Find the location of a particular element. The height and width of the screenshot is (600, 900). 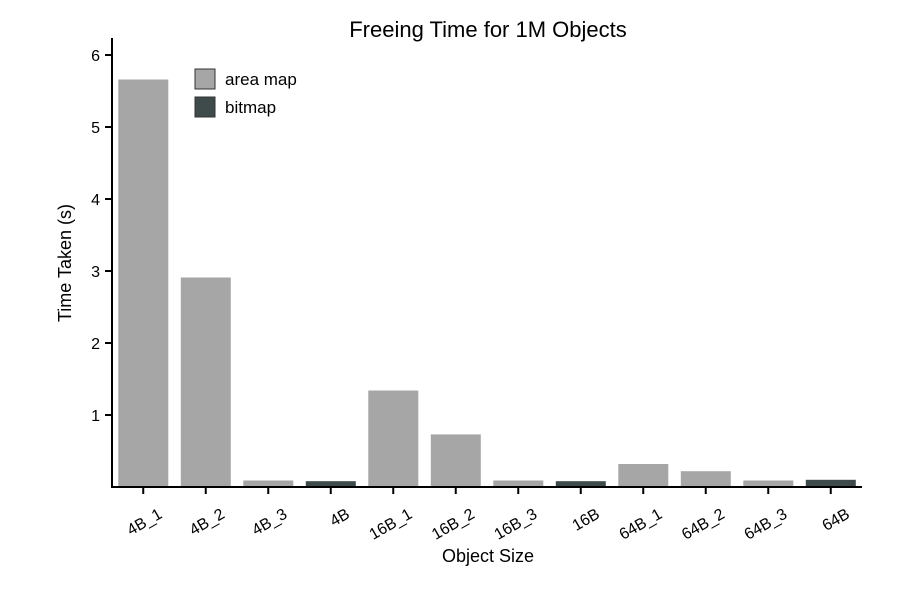

y-axis-label: Time Taken (s) is located at coordinates (65, 263).